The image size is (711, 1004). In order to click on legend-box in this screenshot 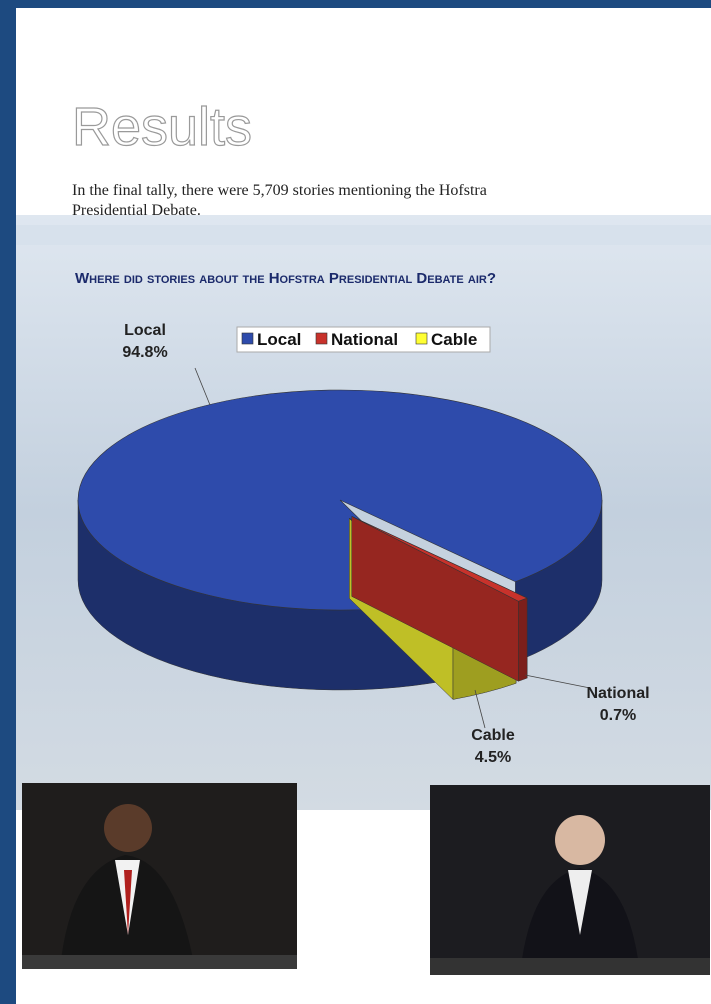, I will do `click(363, 339)`.